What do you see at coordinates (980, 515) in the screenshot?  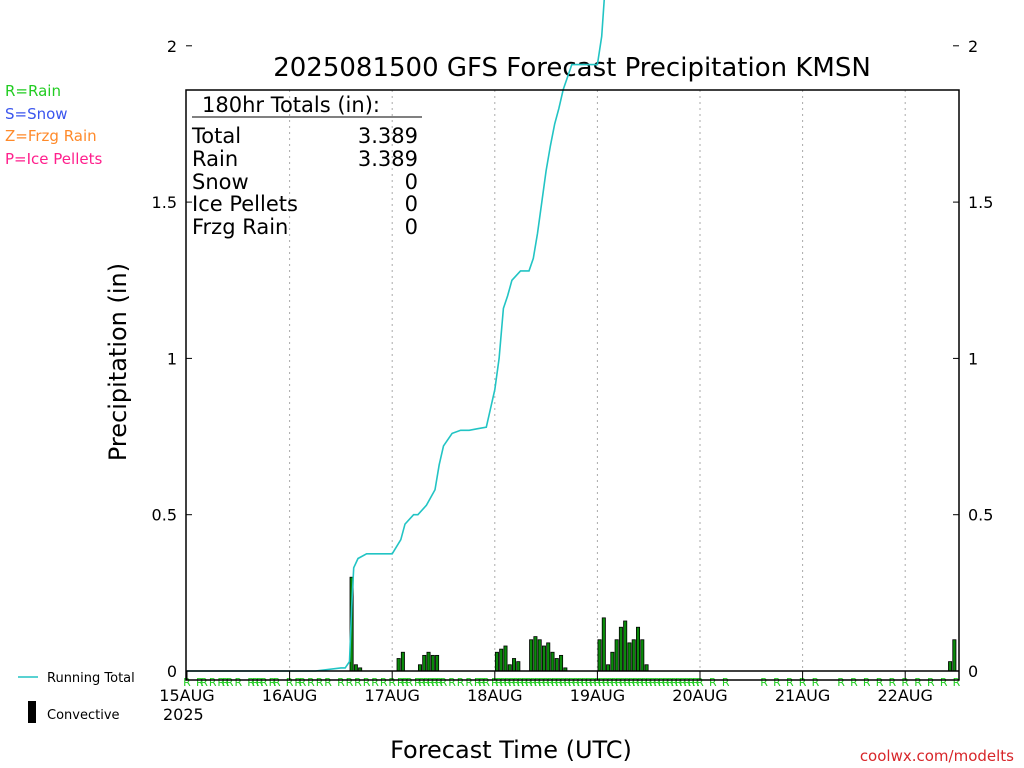 I see `y-tick-label-right: 0.5` at bounding box center [980, 515].